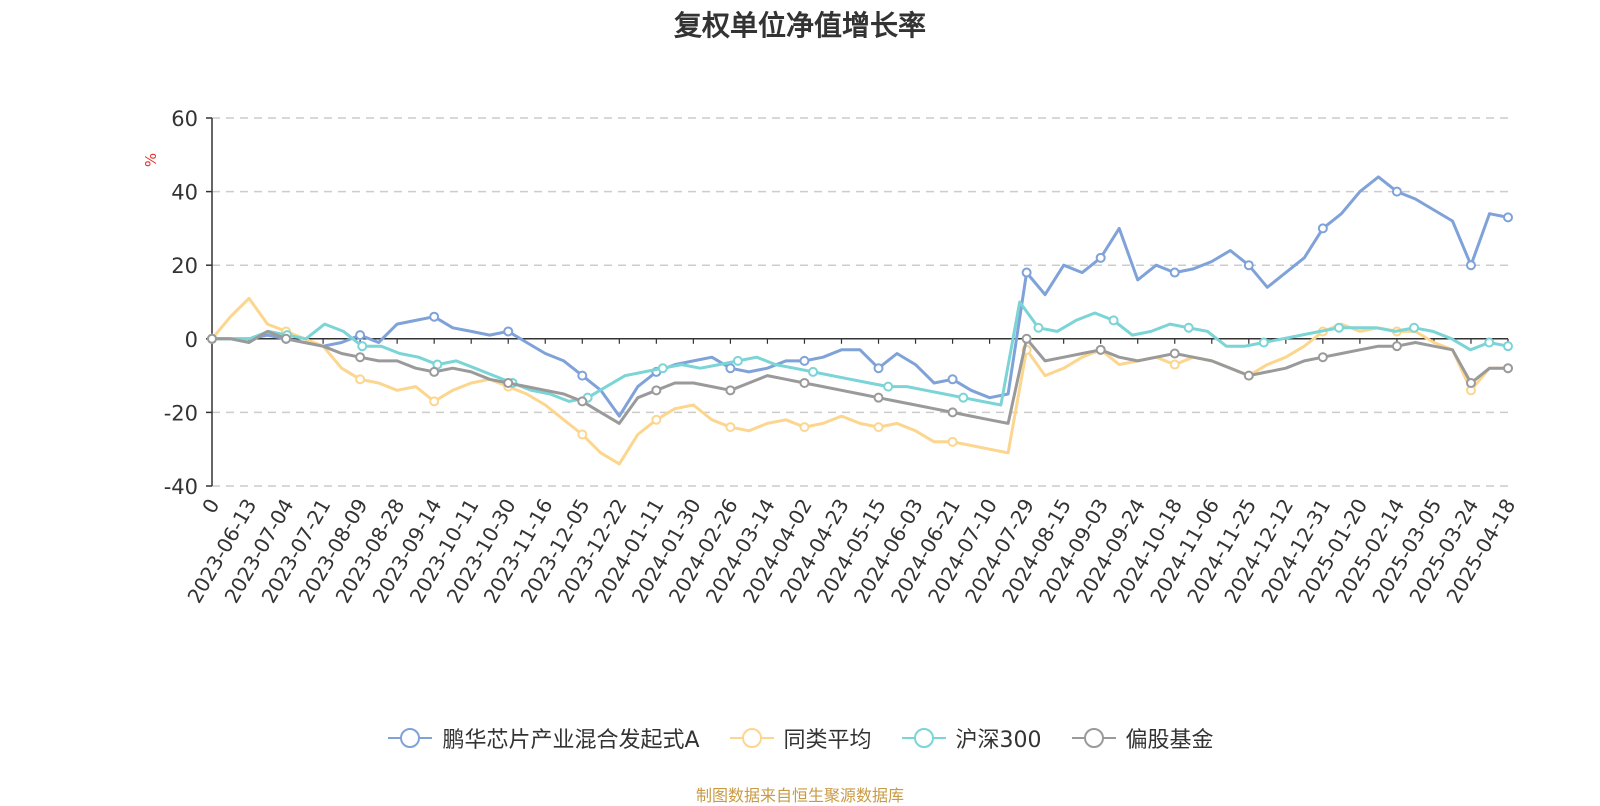  Describe the element at coordinates (191, 340) in the screenshot. I see `y-tick-label: 0` at that location.